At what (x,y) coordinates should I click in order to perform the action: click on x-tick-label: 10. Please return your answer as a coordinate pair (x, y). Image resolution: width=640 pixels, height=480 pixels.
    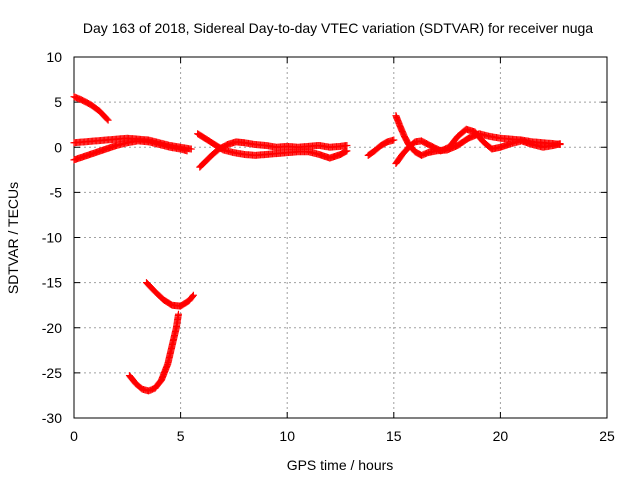
    Looking at the image, I should click on (287, 436).